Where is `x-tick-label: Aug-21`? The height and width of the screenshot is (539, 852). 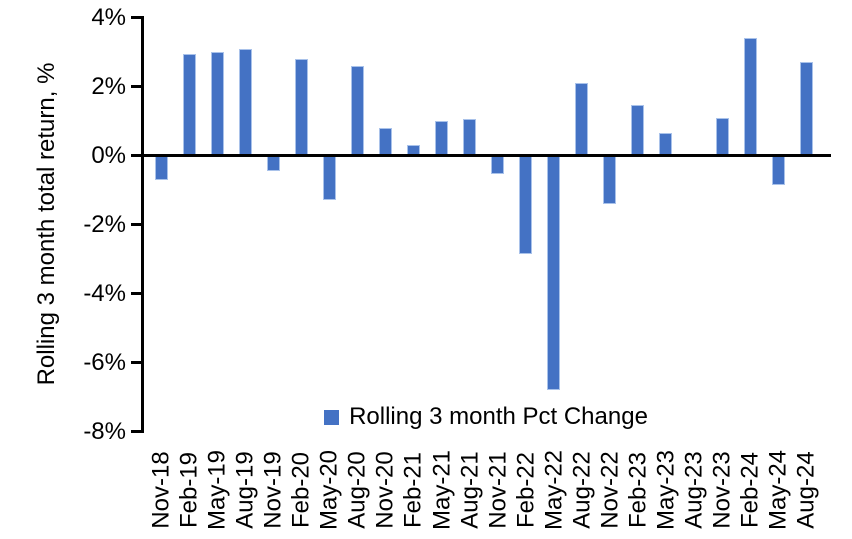 x-tick-label: Aug-21 is located at coordinates (470, 490).